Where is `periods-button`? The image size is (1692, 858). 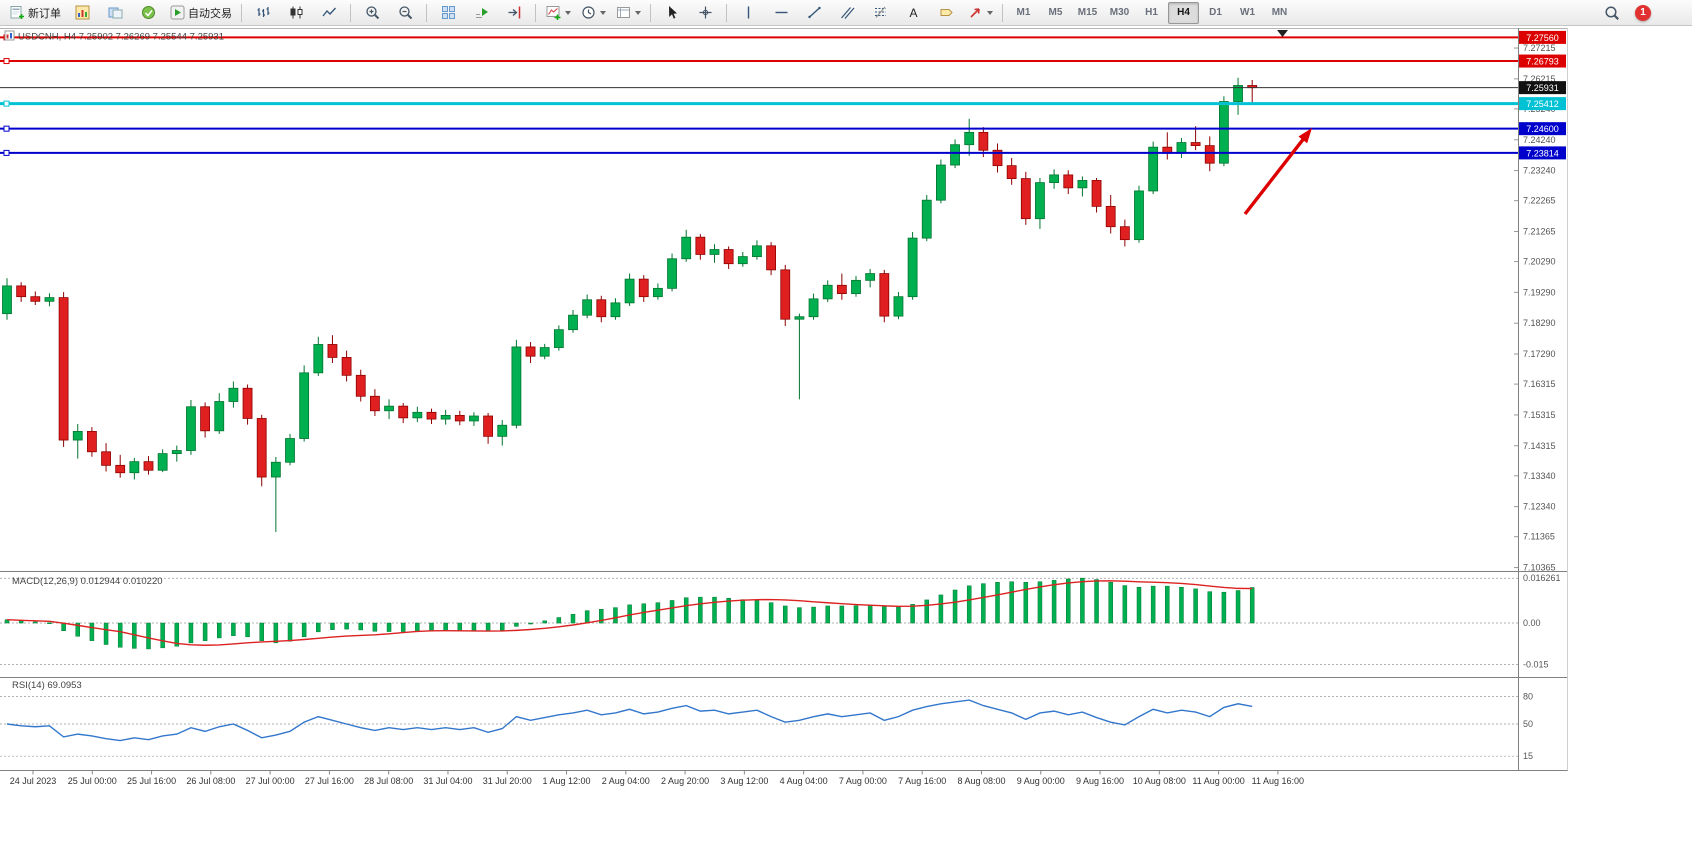
periods-button is located at coordinates (593, 13).